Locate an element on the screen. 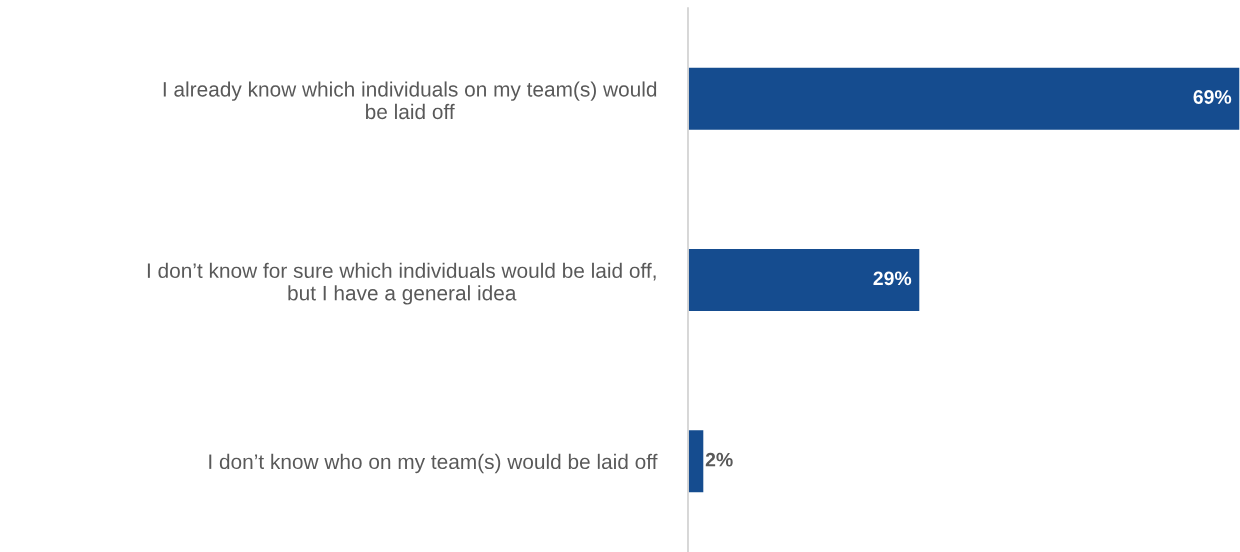 This screenshot has height=552, width=1240. data-label: 29% is located at coordinates (892, 278).